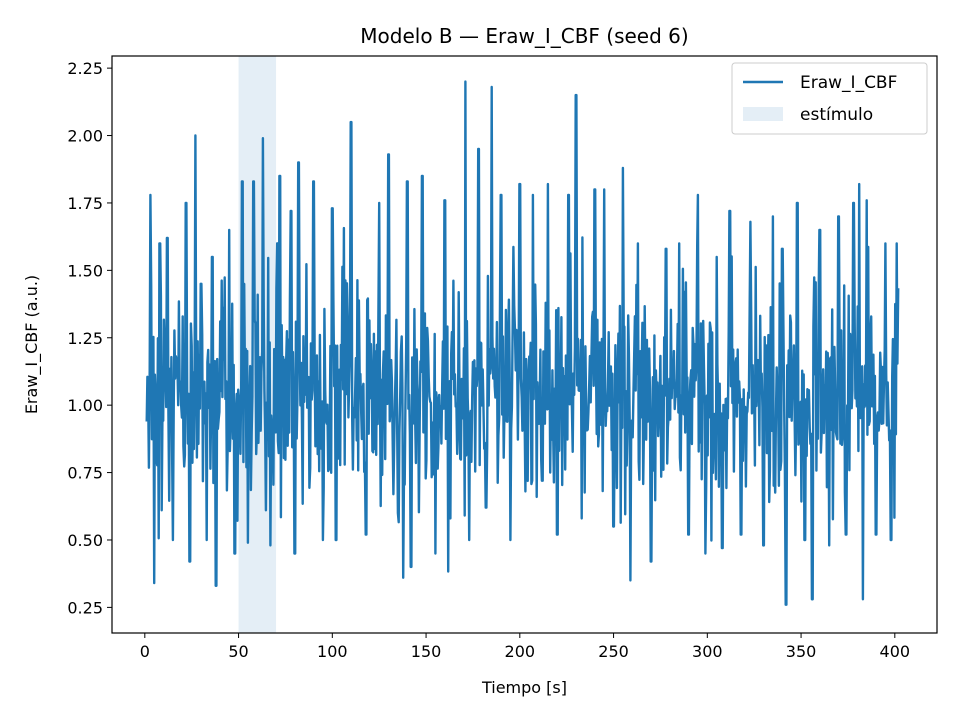  I want to click on legend-label-stimulus: estímulo, so click(836, 115).